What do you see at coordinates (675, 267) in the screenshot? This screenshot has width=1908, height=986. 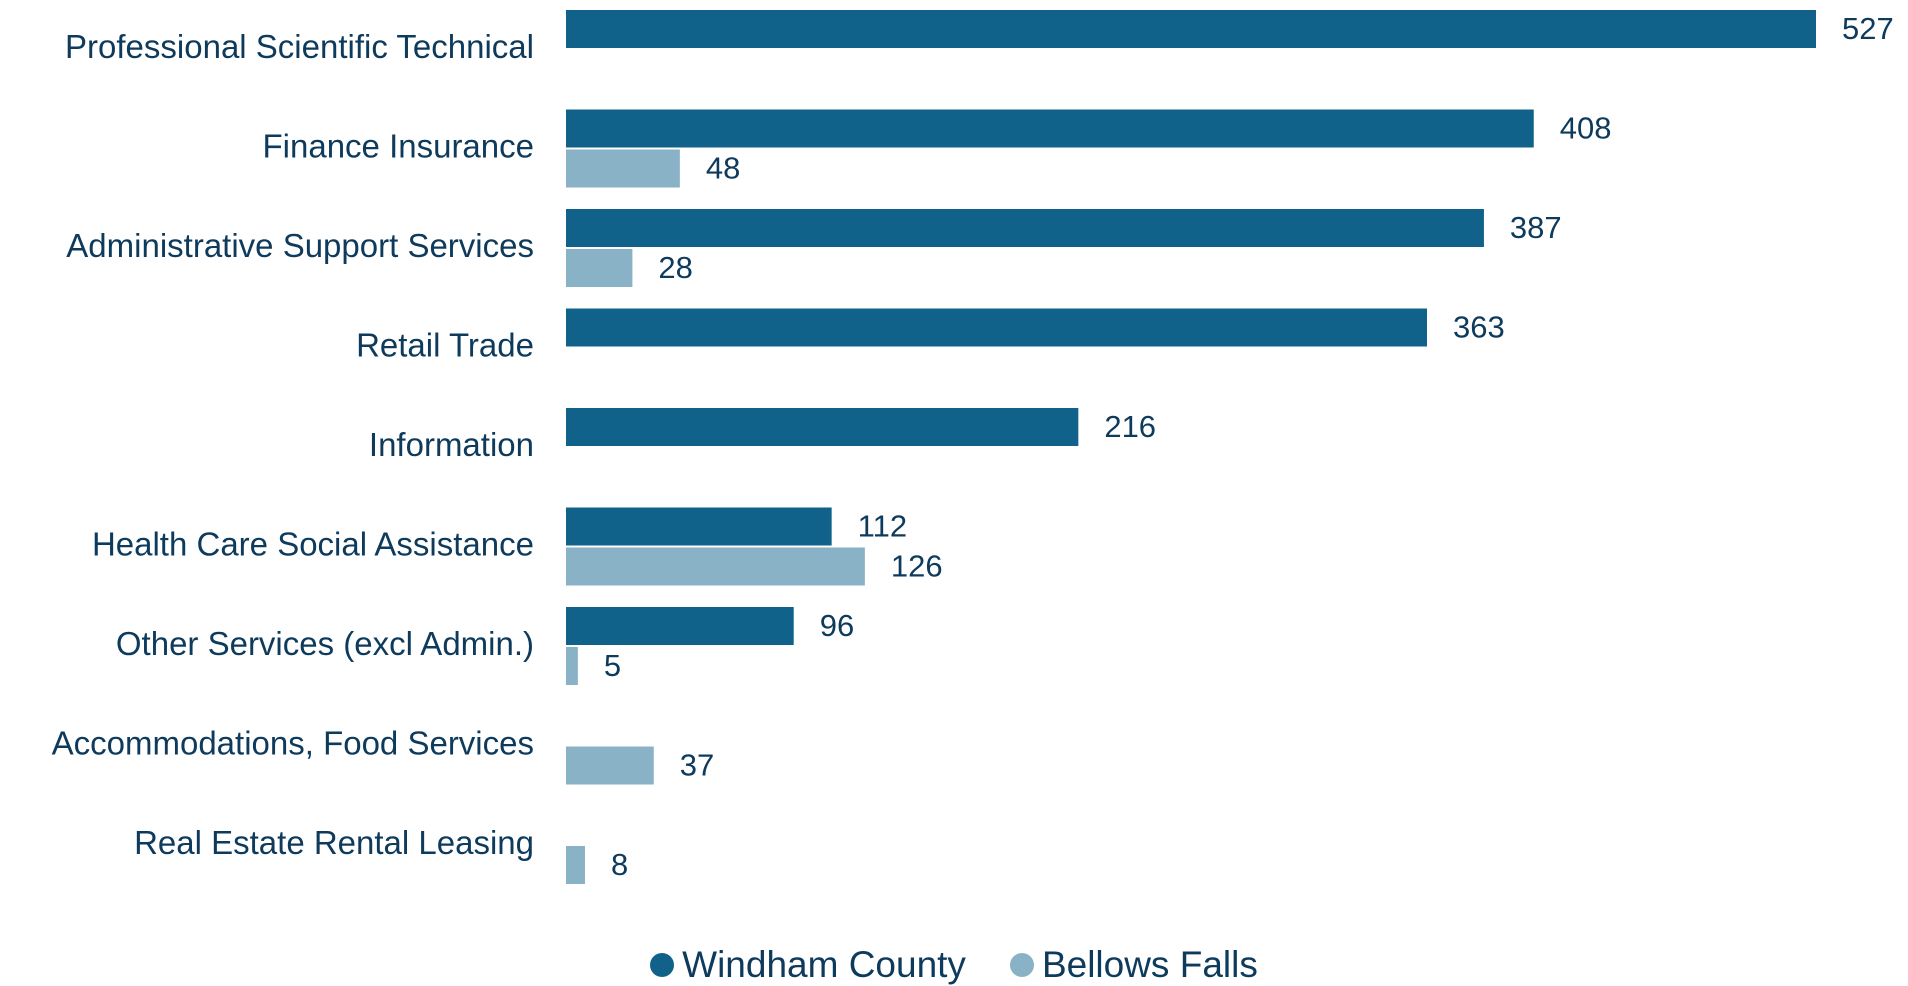 I see `value-label: 28` at bounding box center [675, 267].